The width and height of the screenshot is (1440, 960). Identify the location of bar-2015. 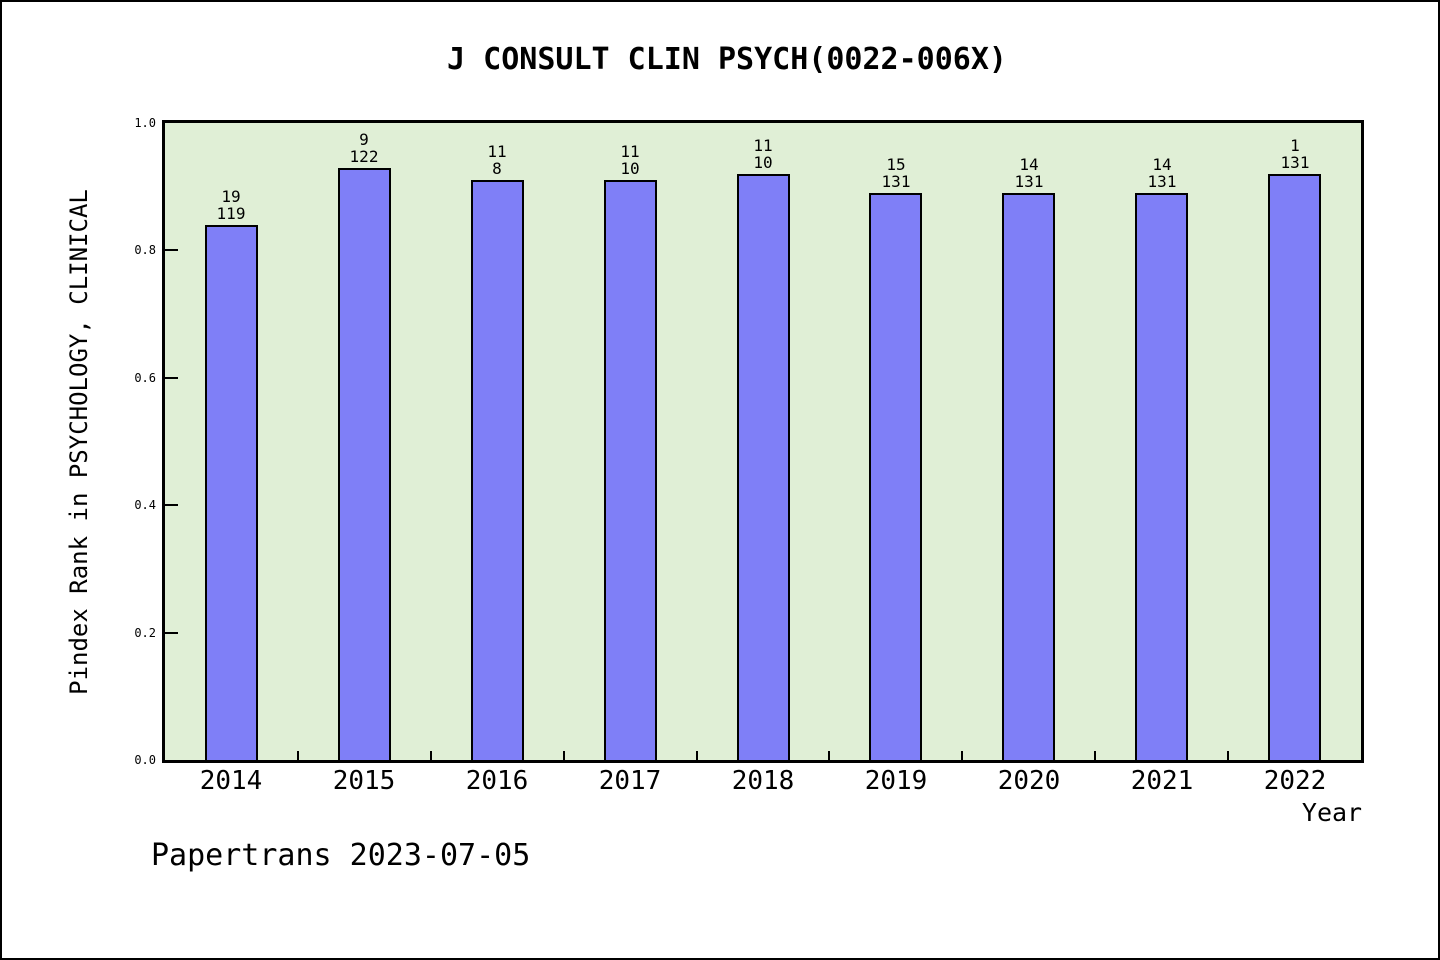
(364, 464).